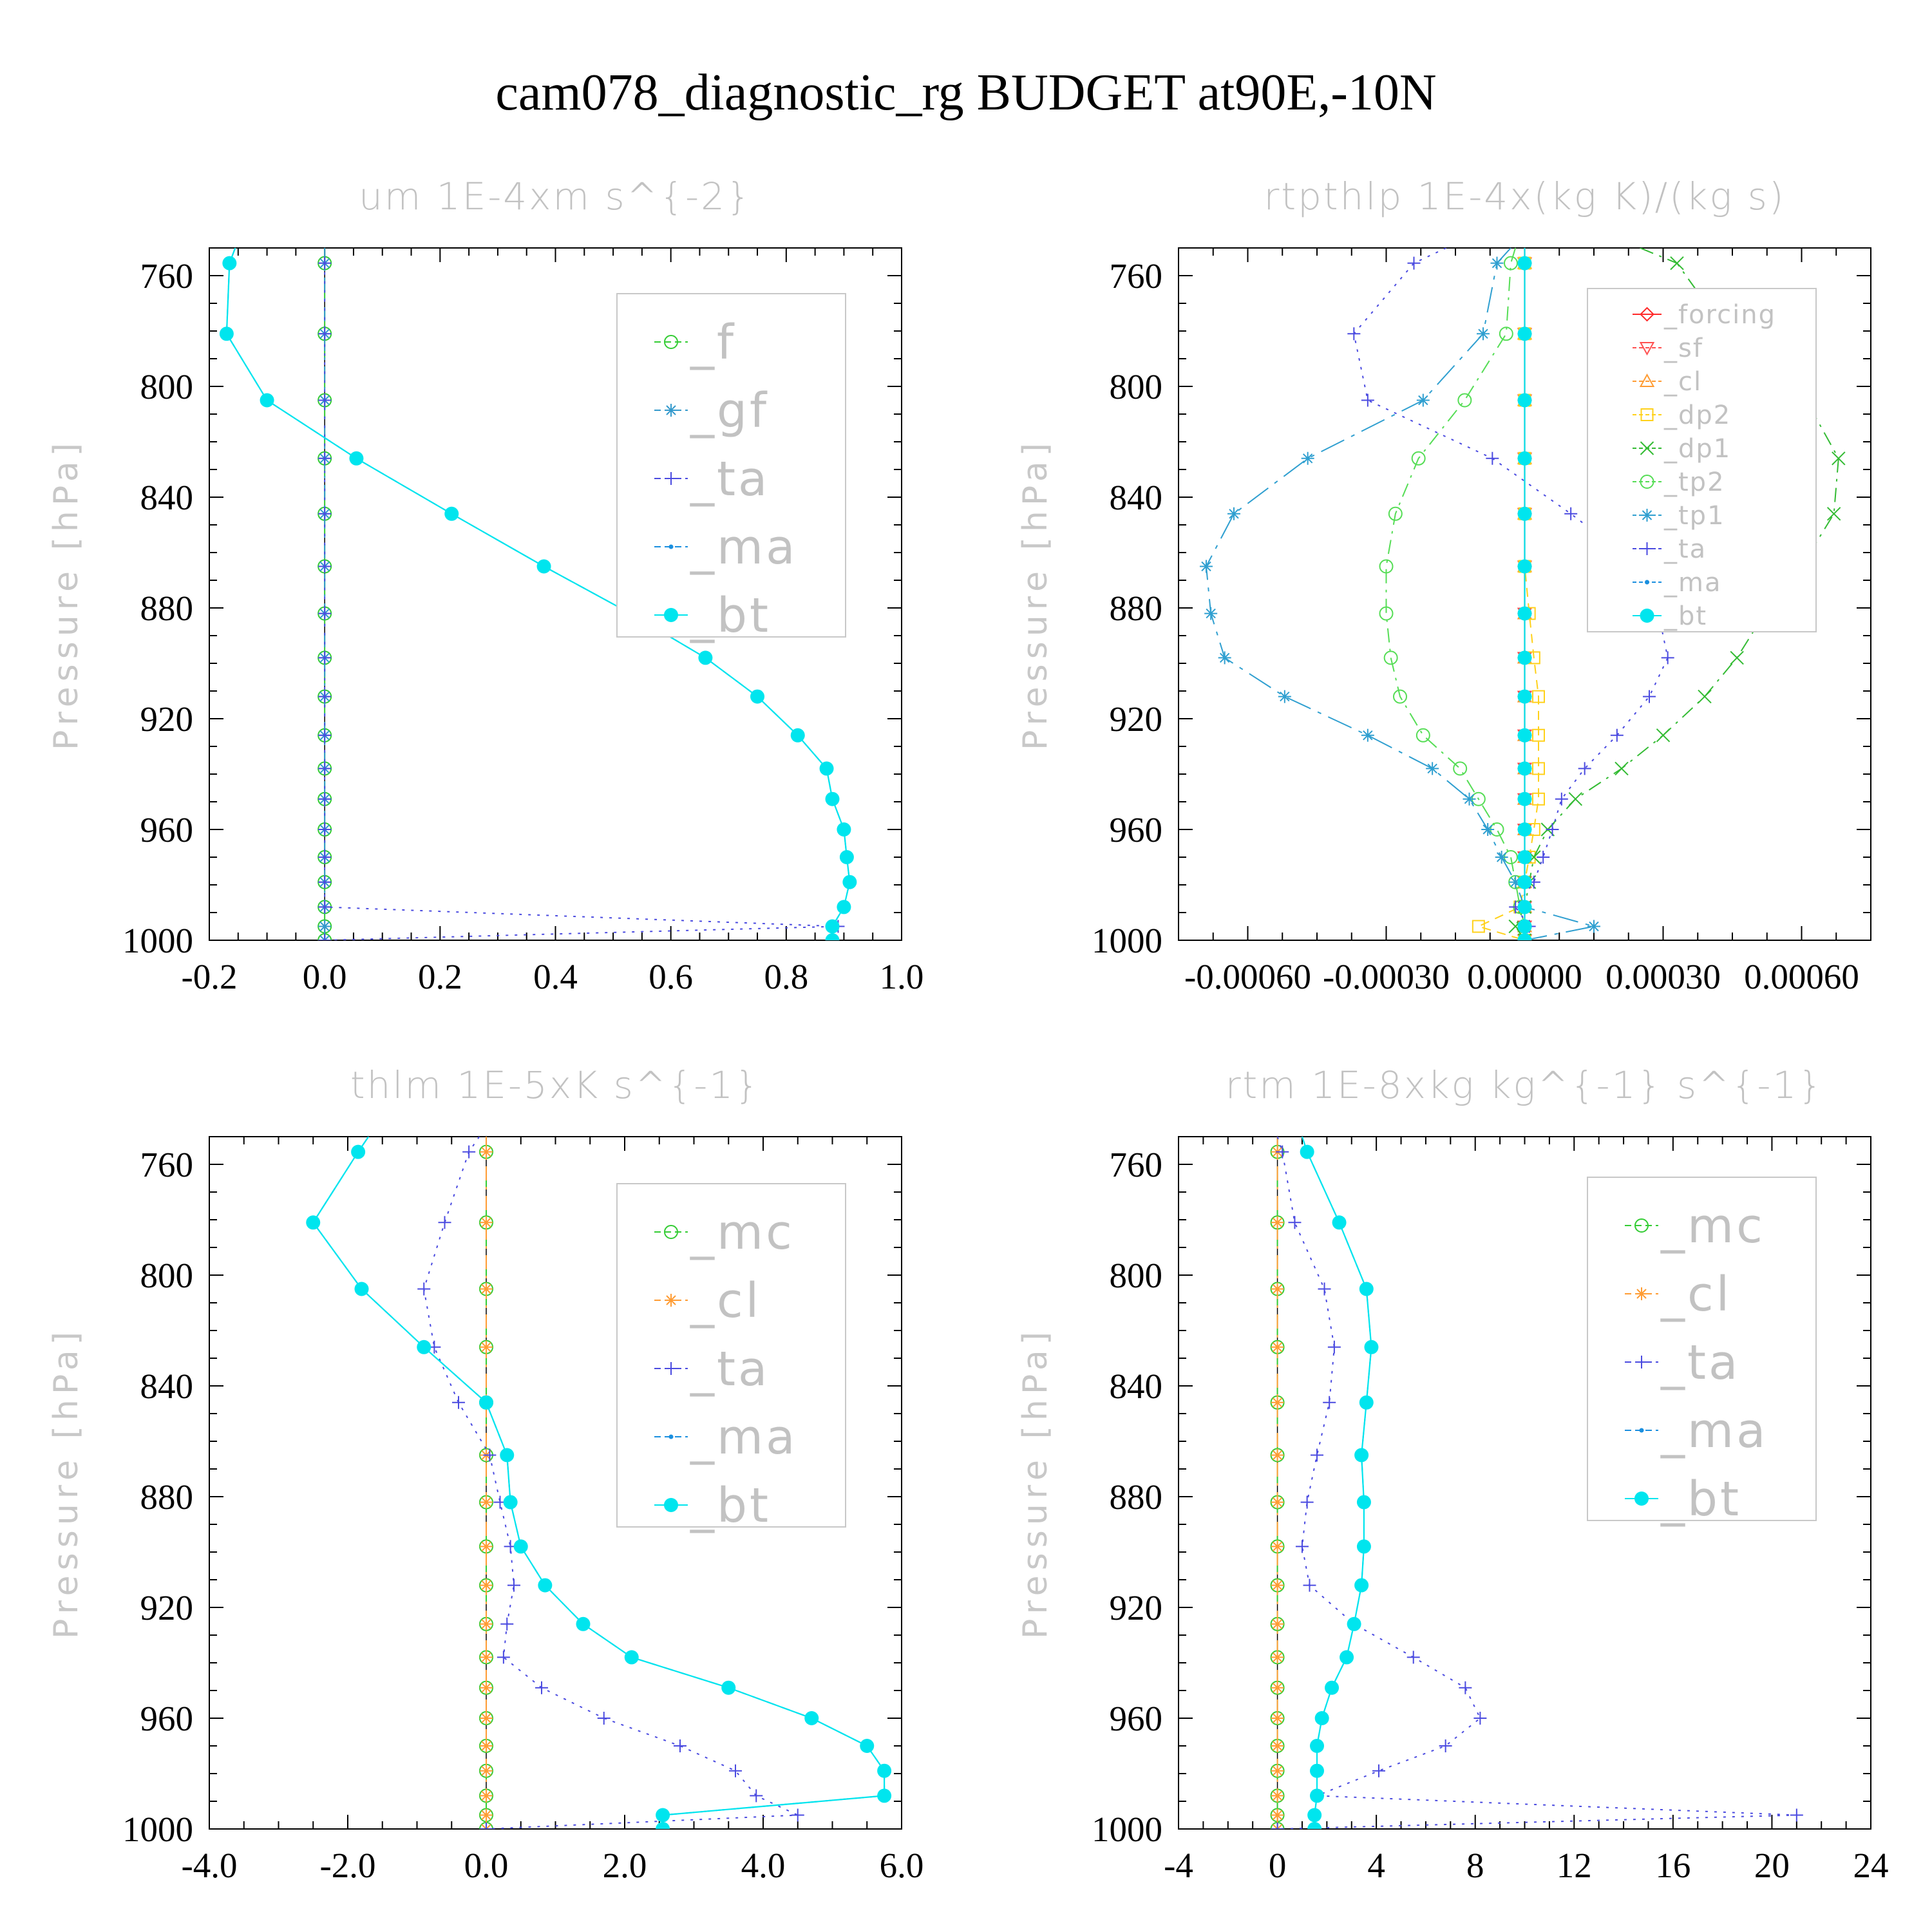 Image resolution: width=1932 pixels, height=1932 pixels. Describe the element at coordinates (1697, 415) in the screenshot. I see `legend-label-dp2: _dp2` at that location.